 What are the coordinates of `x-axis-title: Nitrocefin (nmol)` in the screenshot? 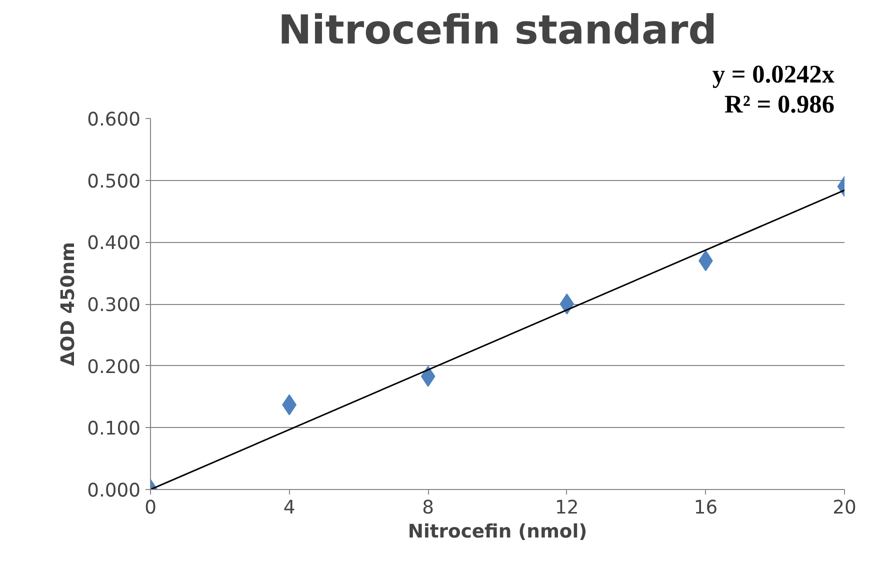 It's located at (498, 532).